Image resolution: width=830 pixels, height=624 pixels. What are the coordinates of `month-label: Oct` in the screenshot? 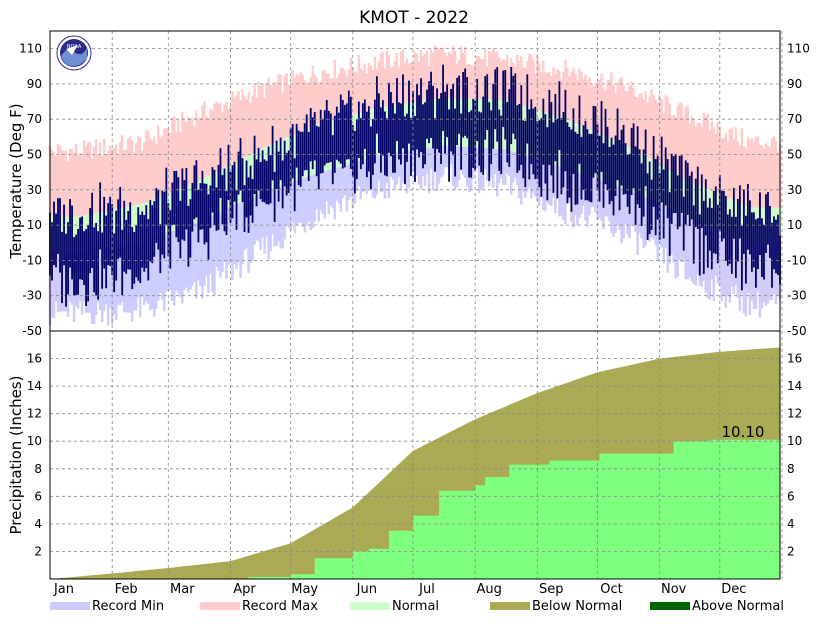 It's located at (611, 589).